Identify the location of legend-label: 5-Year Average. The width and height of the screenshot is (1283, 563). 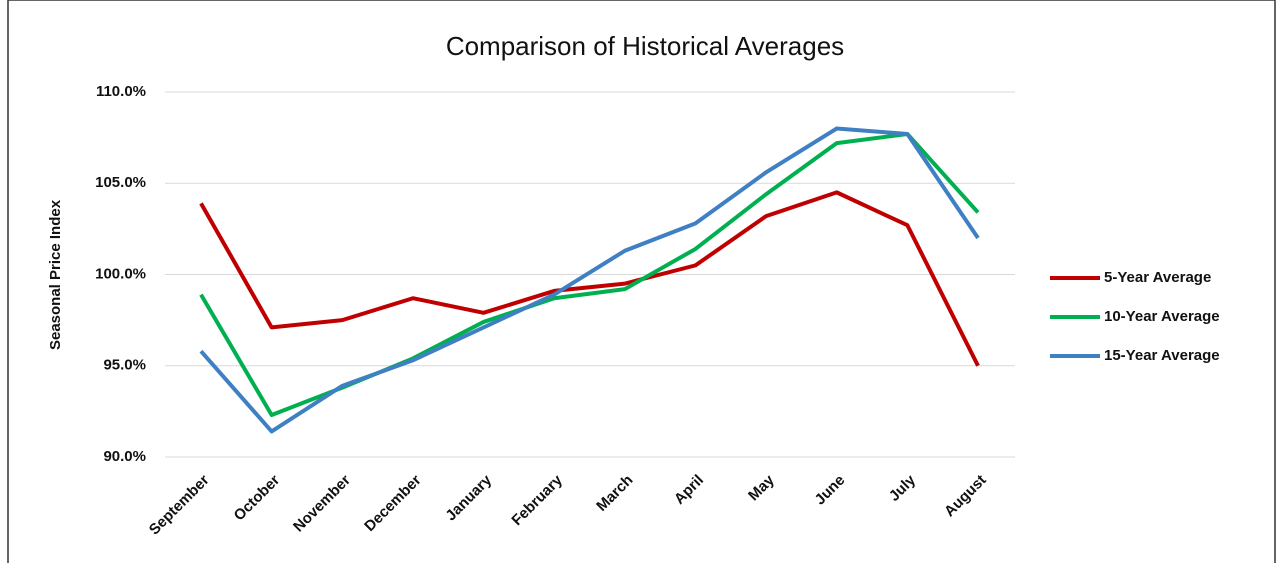
(1157, 277).